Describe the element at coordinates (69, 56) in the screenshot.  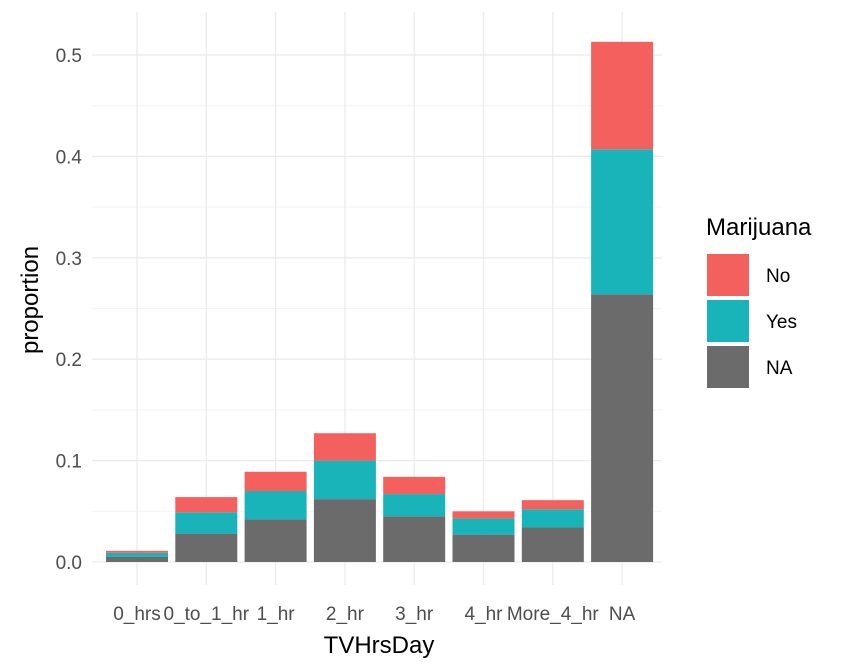
I see `y-tick-label: 0.5` at that location.